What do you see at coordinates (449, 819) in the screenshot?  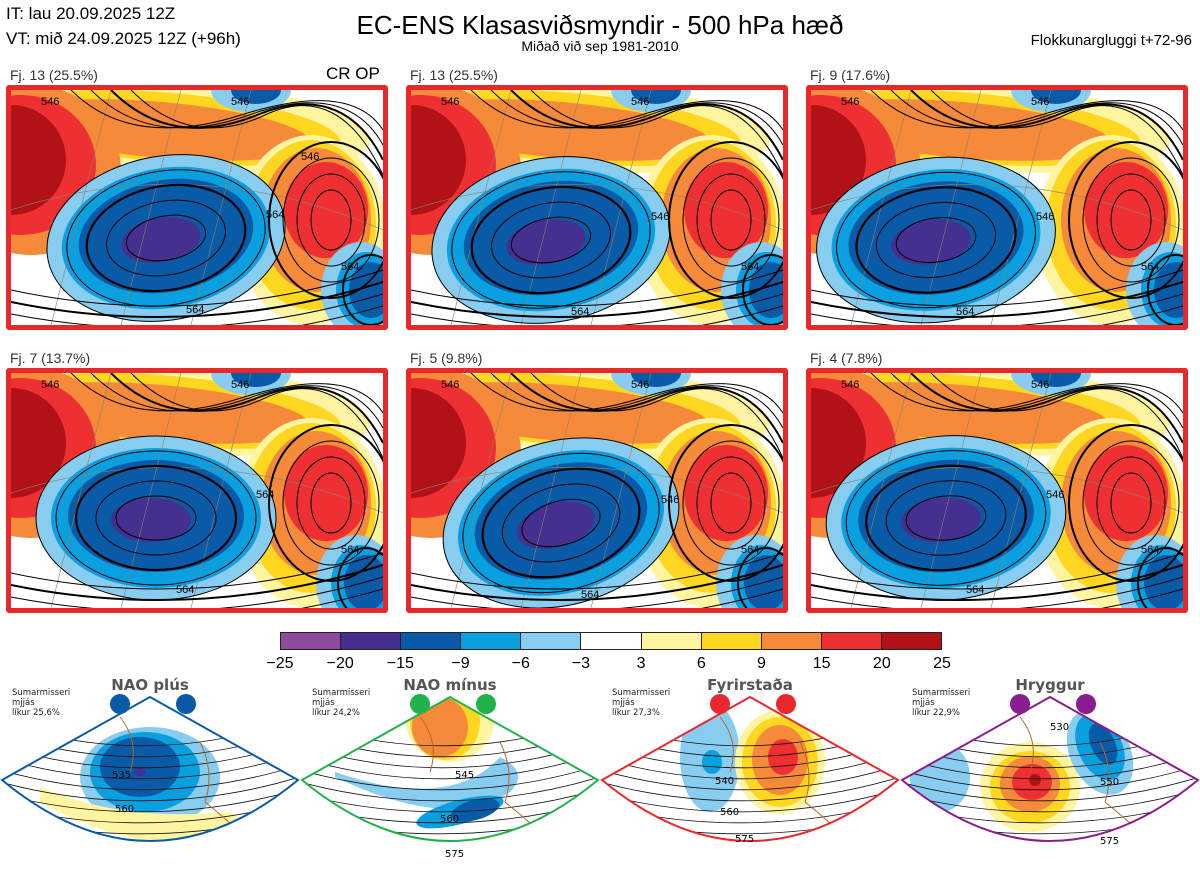 I see `contour-label: 560` at bounding box center [449, 819].